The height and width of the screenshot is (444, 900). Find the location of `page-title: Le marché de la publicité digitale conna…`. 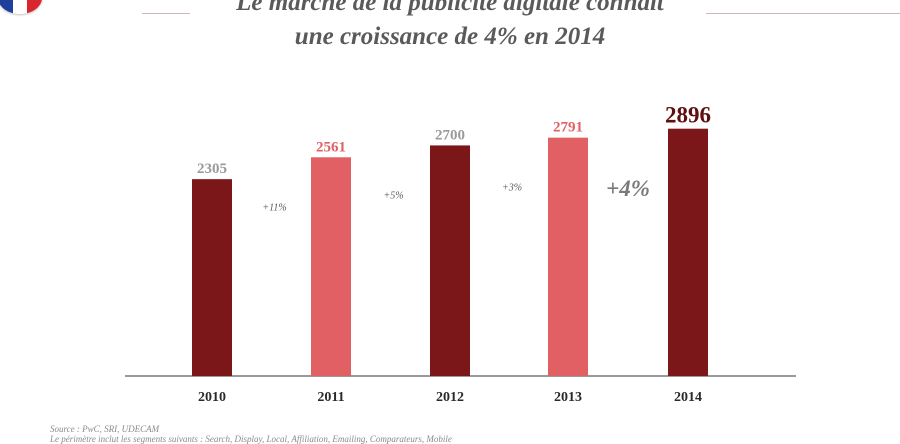

page-title: Le marché de la publicité digitale conna… is located at coordinates (450, 27).